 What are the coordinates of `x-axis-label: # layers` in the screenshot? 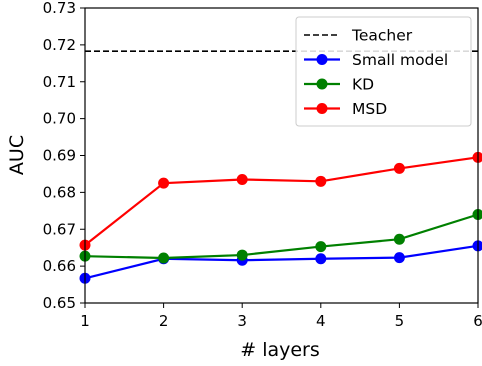 It's located at (280, 350).